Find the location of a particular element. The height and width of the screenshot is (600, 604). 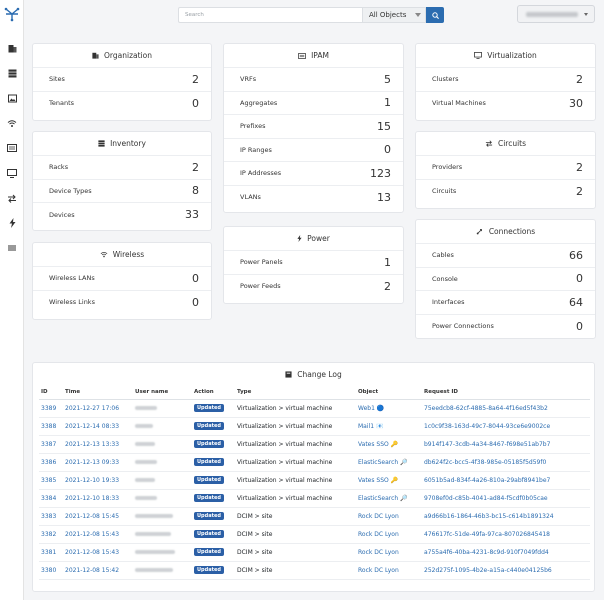

power-card: Power Power Panels 1 Power Feeds 2 is located at coordinates (313, 265).